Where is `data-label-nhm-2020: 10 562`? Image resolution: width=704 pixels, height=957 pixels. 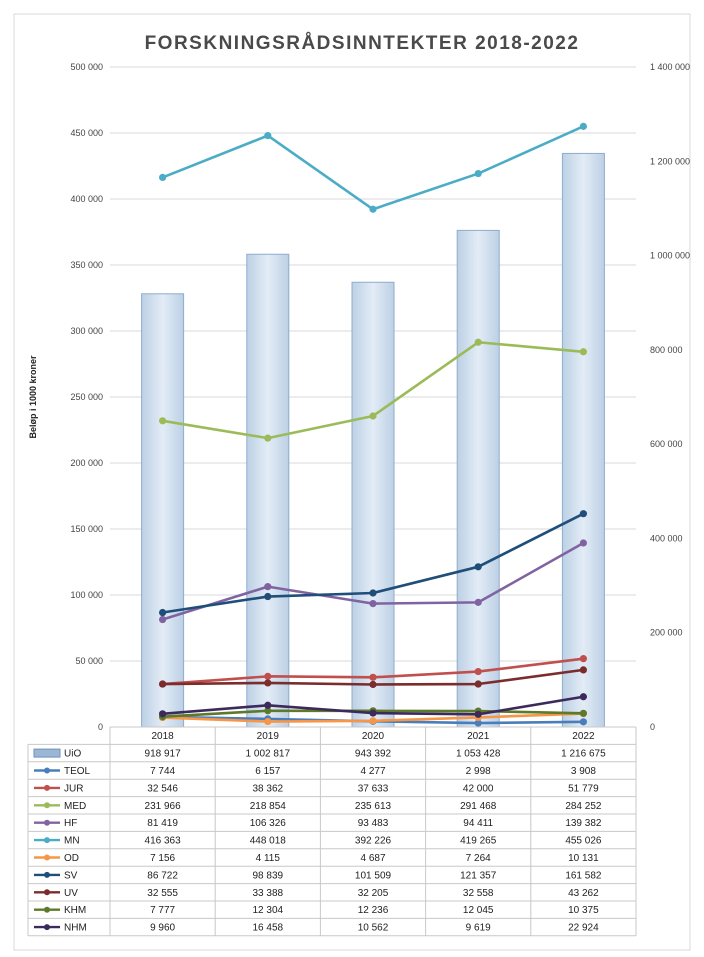 data-label-nhm-2020: 10 562 is located at coordinates (373, 928).